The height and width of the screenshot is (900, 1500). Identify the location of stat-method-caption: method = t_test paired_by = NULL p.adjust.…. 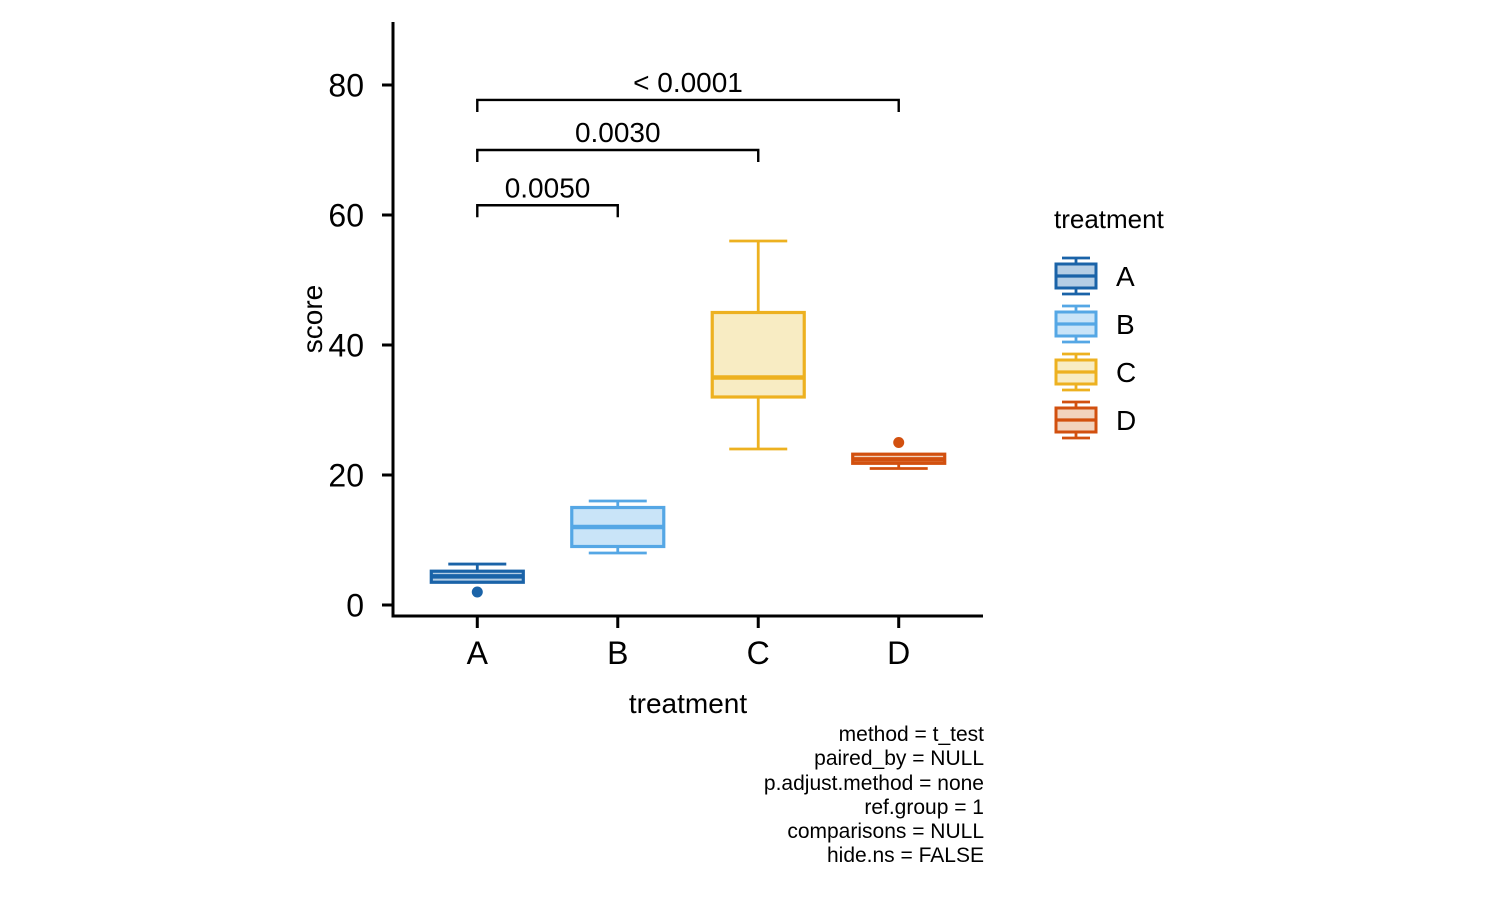
(874, 796).